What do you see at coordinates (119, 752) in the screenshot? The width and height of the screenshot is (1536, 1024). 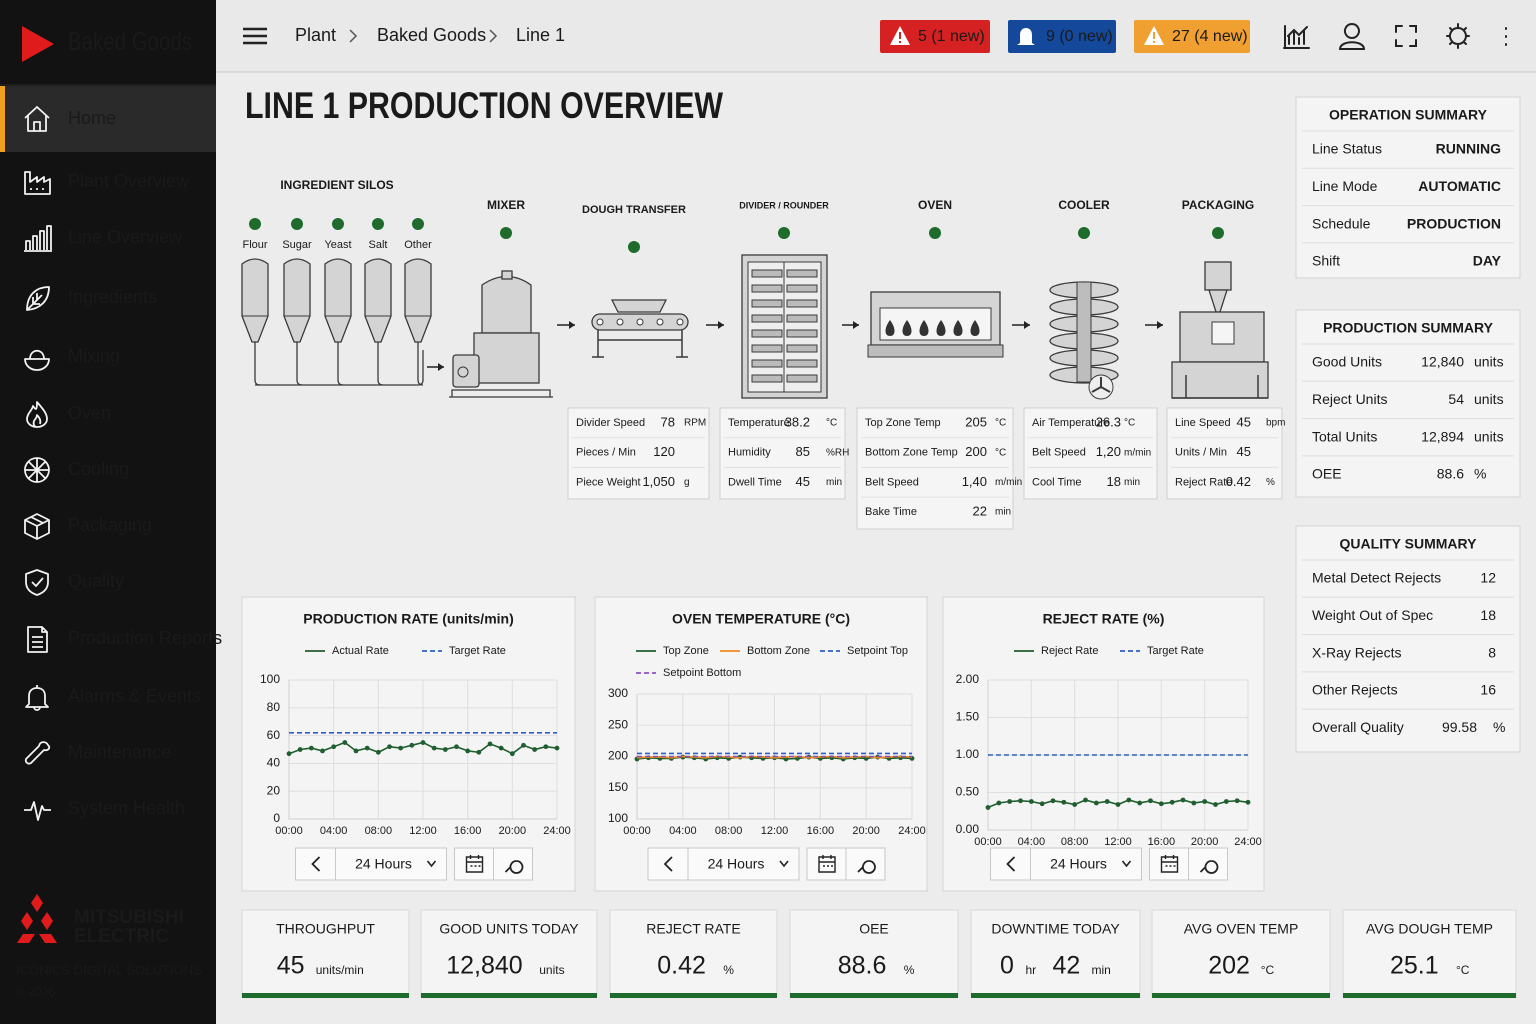 I see `nav-label: Maintenance` at bounding box center [119, 752].